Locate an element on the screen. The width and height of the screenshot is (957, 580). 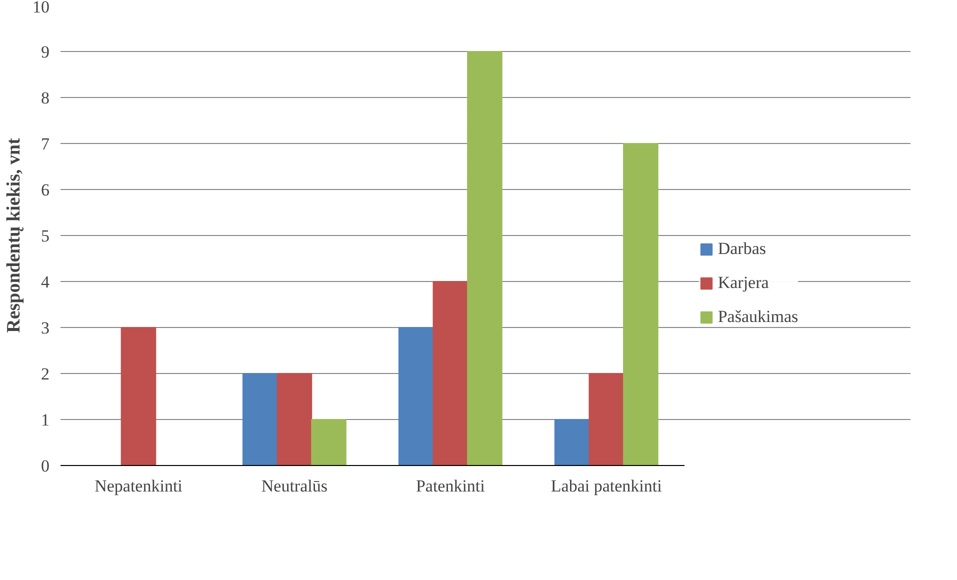
y-tick-label: 7 is located at coordinates (45, 144).